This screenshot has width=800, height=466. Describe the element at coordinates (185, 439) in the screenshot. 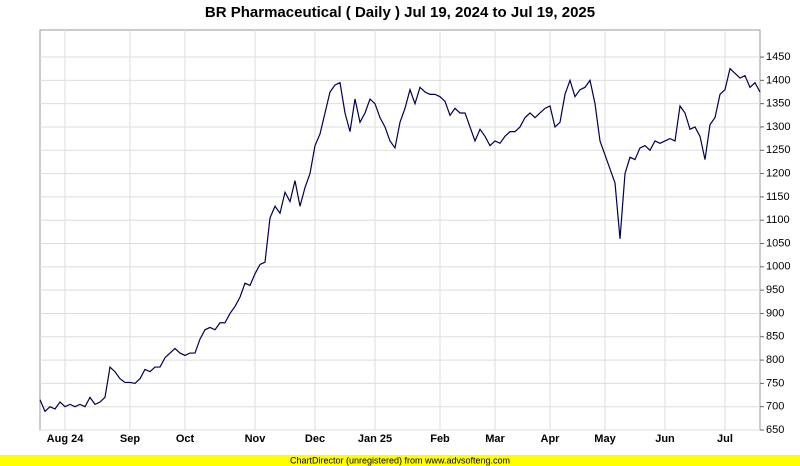

I see `x-tick-label: Oct` at that location.